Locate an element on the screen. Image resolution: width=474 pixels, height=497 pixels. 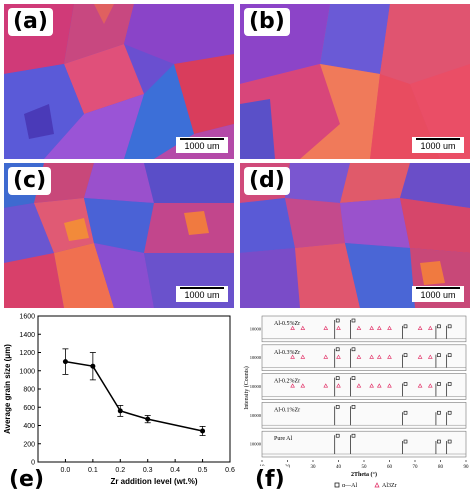
micrograph-c: (c) 1000 um is located at coordinates (119, 235).